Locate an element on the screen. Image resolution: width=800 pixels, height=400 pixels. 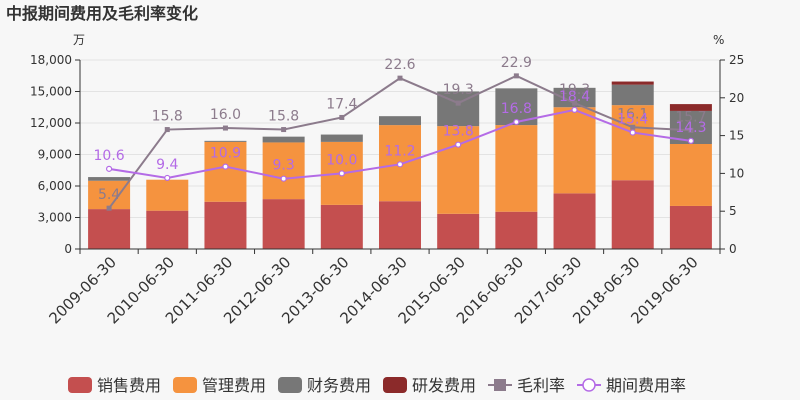
legend: 销售费用 管理费用 财务费用 研发费用 毛利率 期间费用率 is located at coordinates (377, 385).